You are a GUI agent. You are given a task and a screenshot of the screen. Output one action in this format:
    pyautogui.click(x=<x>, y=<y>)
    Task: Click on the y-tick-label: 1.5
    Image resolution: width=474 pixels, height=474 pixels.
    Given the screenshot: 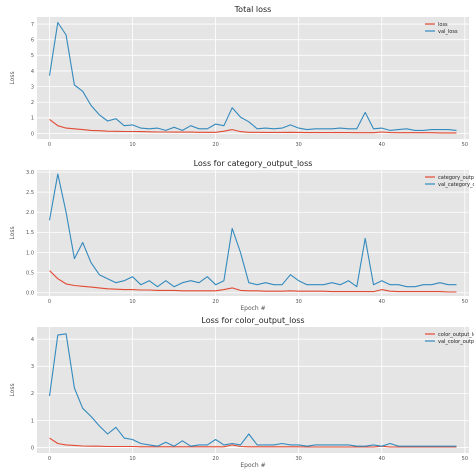 What is the action you would take?
    pyautogui.click(x=30, y=233)
    